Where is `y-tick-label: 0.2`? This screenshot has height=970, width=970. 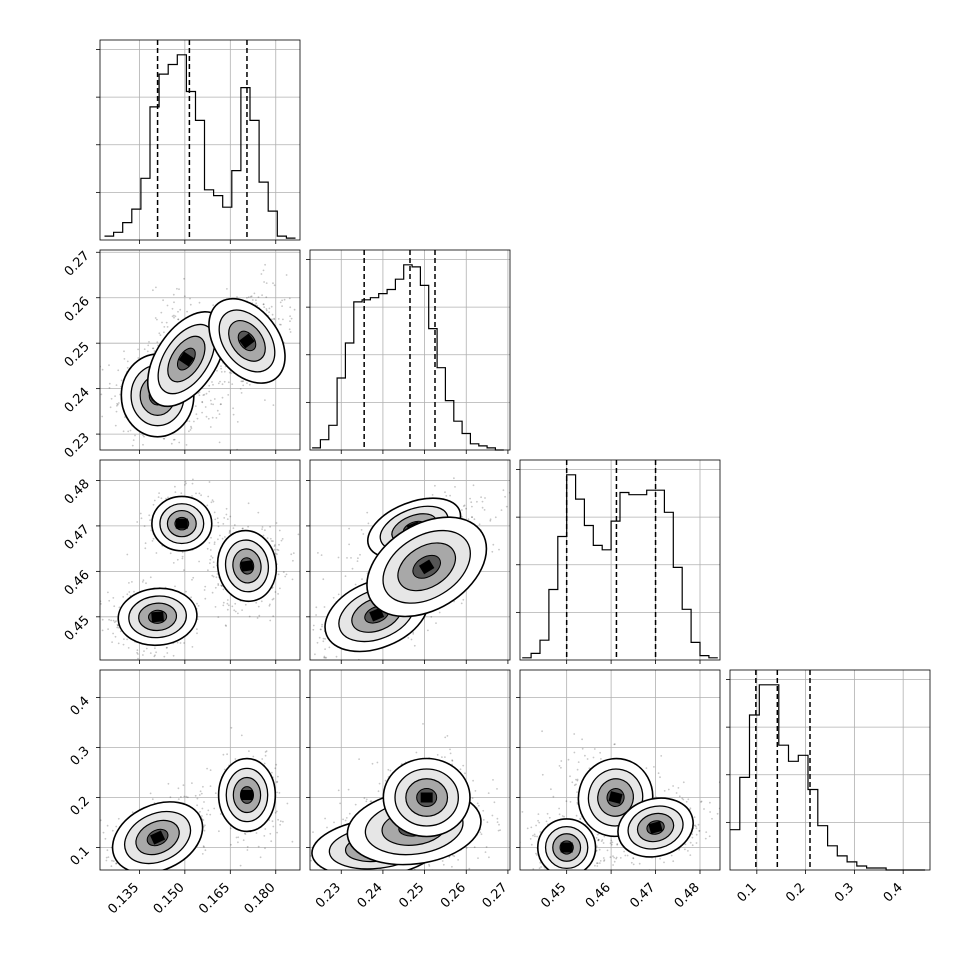
y-tick-label: 0.2 is located at coordinates (80, 806).